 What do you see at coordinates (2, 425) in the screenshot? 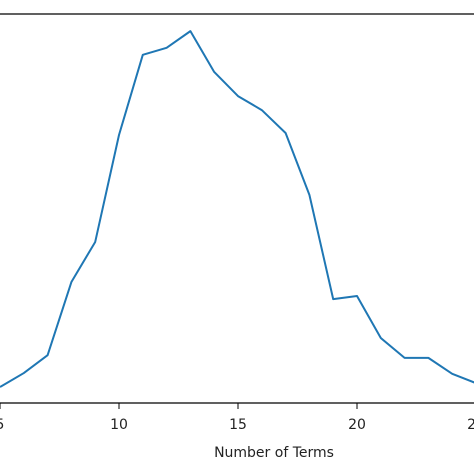
I see `x-tick-label: 5` at bounding box center [2, 425].